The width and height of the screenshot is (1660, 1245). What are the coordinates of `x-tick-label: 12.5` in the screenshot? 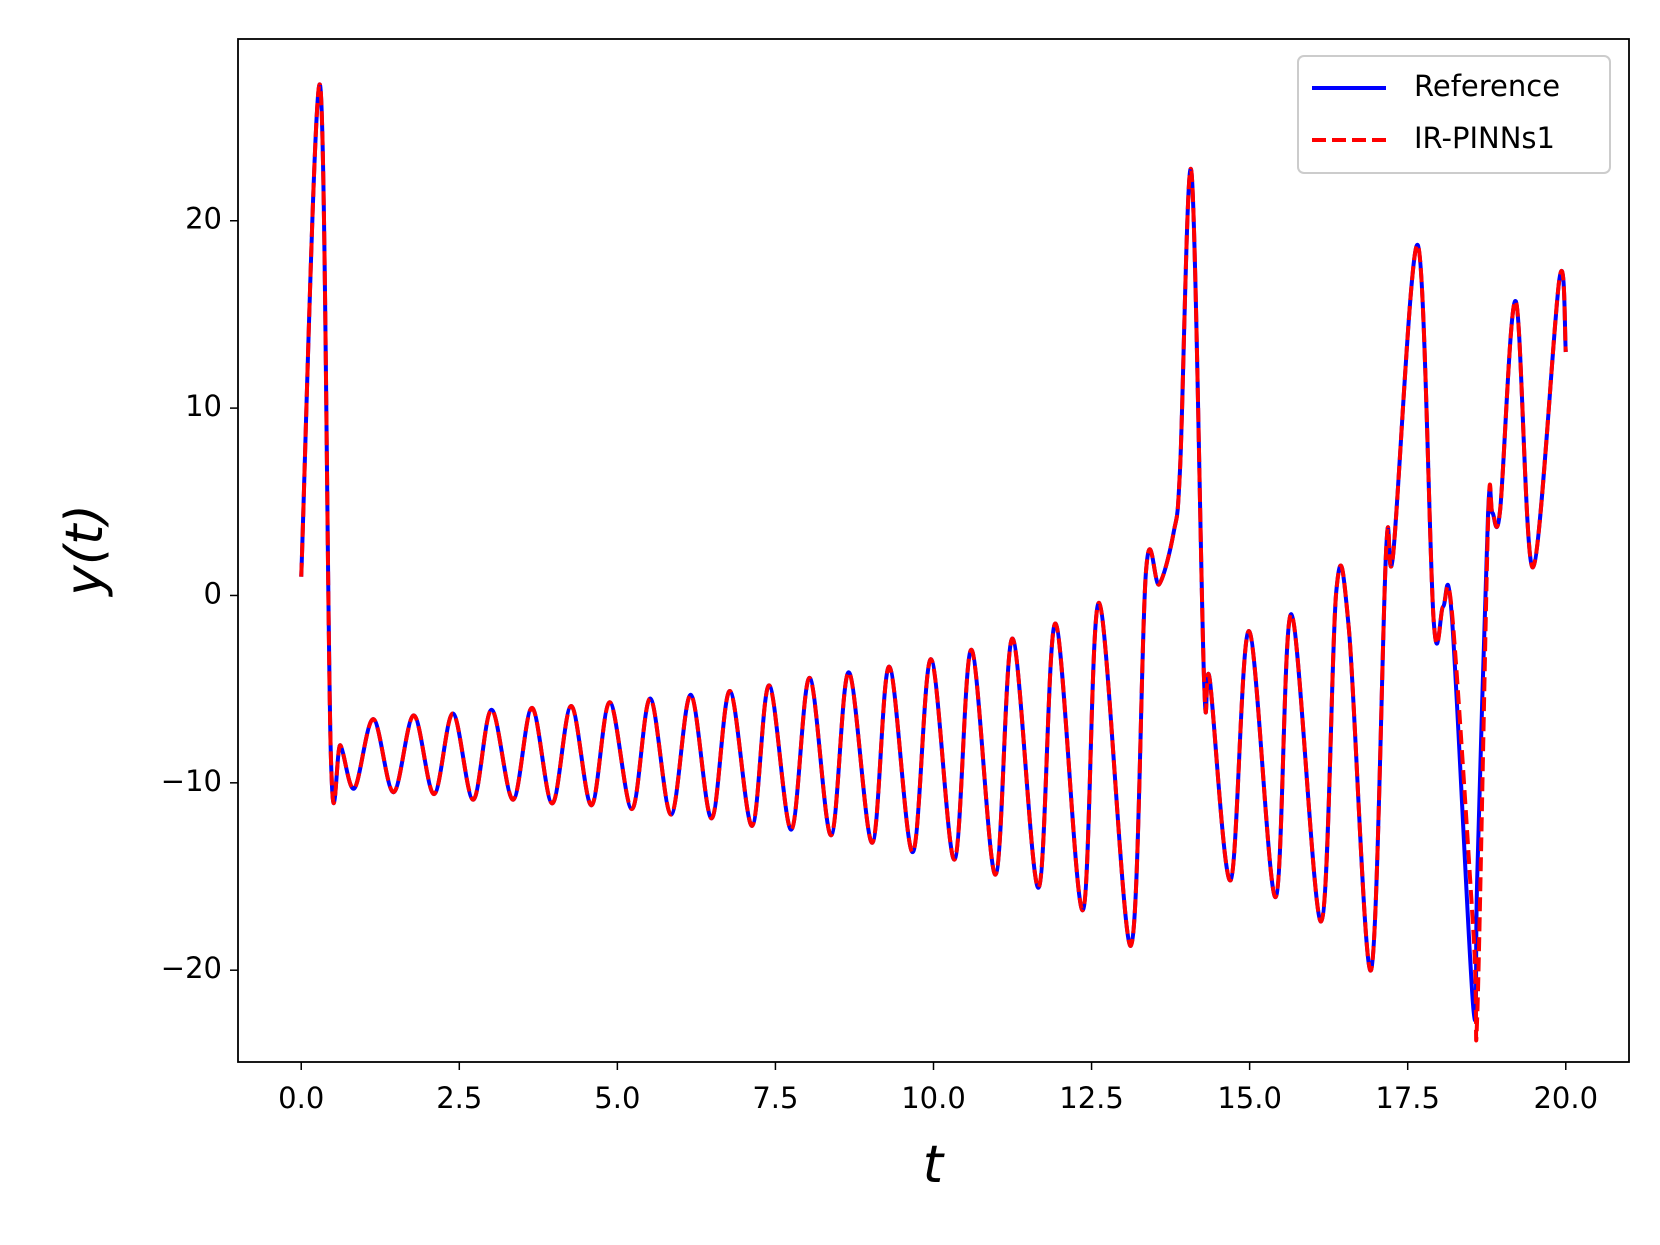 It's located at (1091, 1098).